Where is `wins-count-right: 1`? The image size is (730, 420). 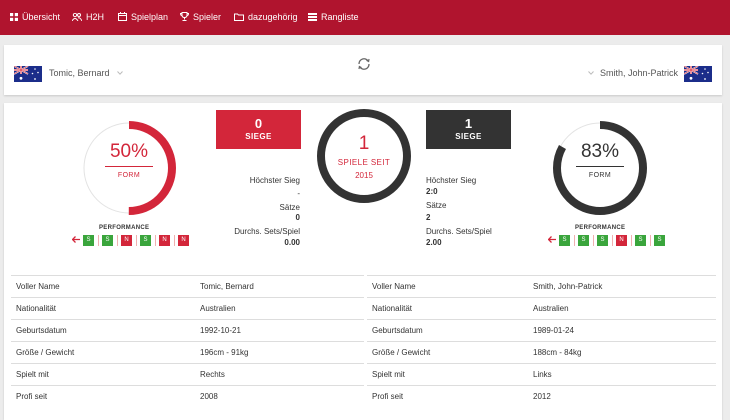
wins-count-right: 1 is located at coordinates (468, 123).